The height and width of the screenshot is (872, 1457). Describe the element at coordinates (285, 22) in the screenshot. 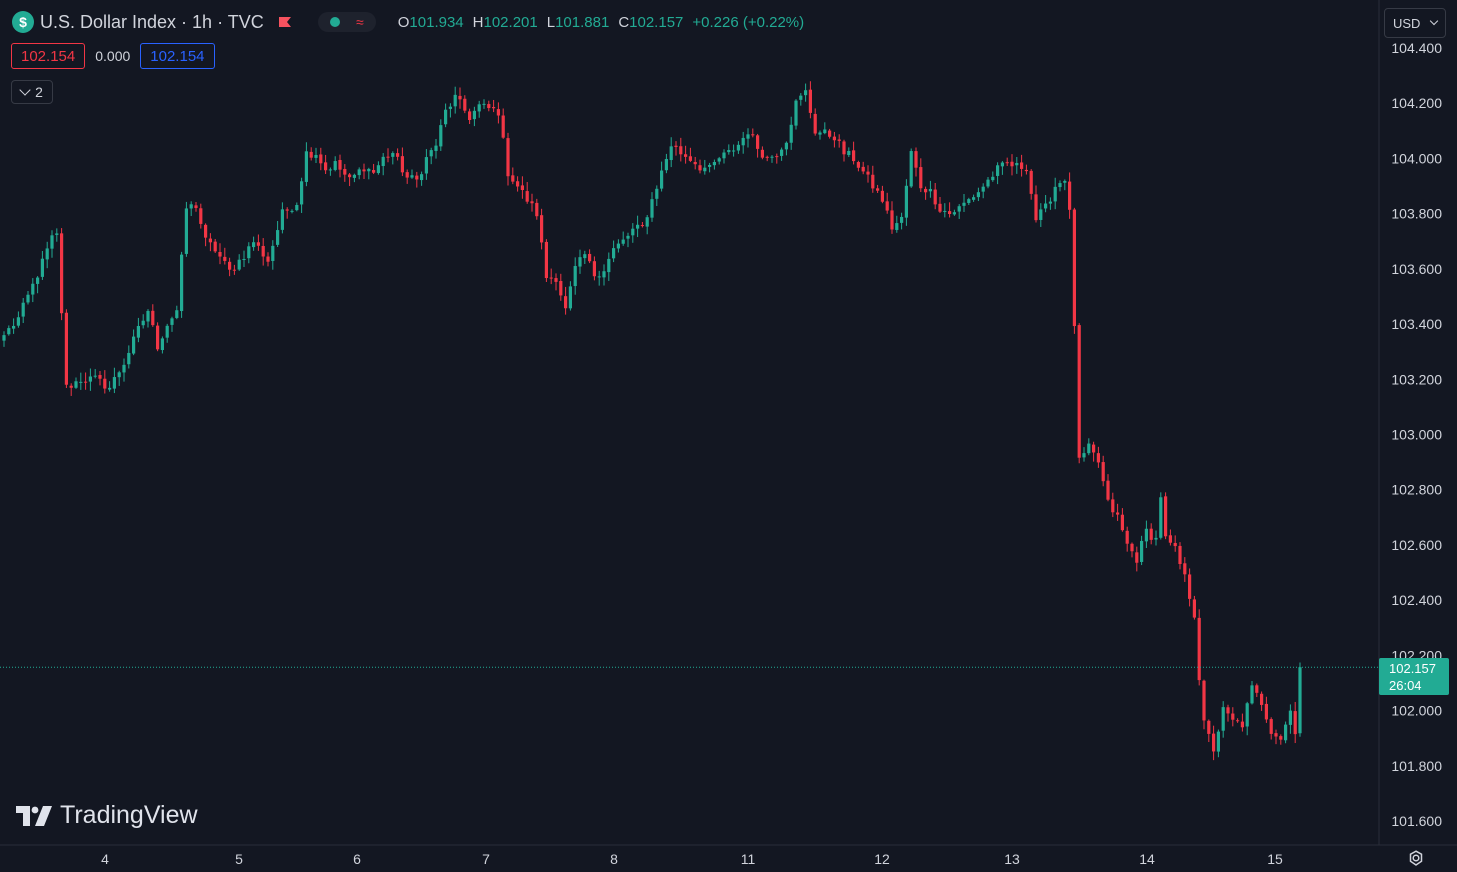

I see `flag-icon` at that location.